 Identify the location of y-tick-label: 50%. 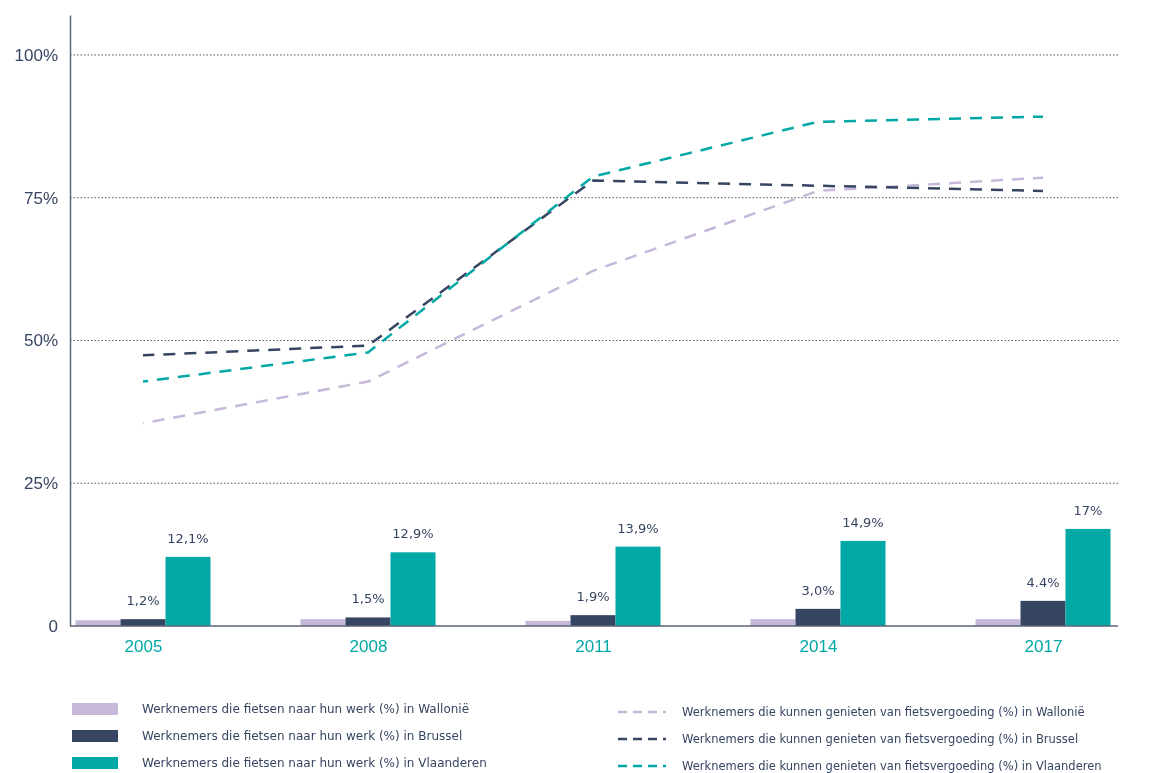
(40, 341).